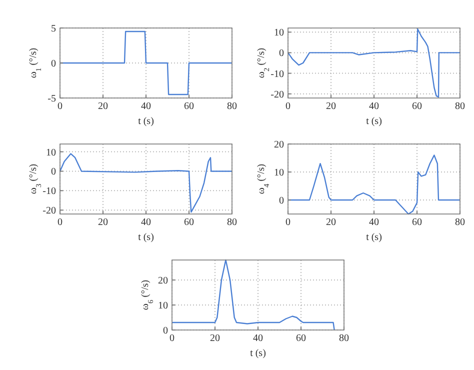  I want to click on y-tick-label: -5, so click(52, 99).